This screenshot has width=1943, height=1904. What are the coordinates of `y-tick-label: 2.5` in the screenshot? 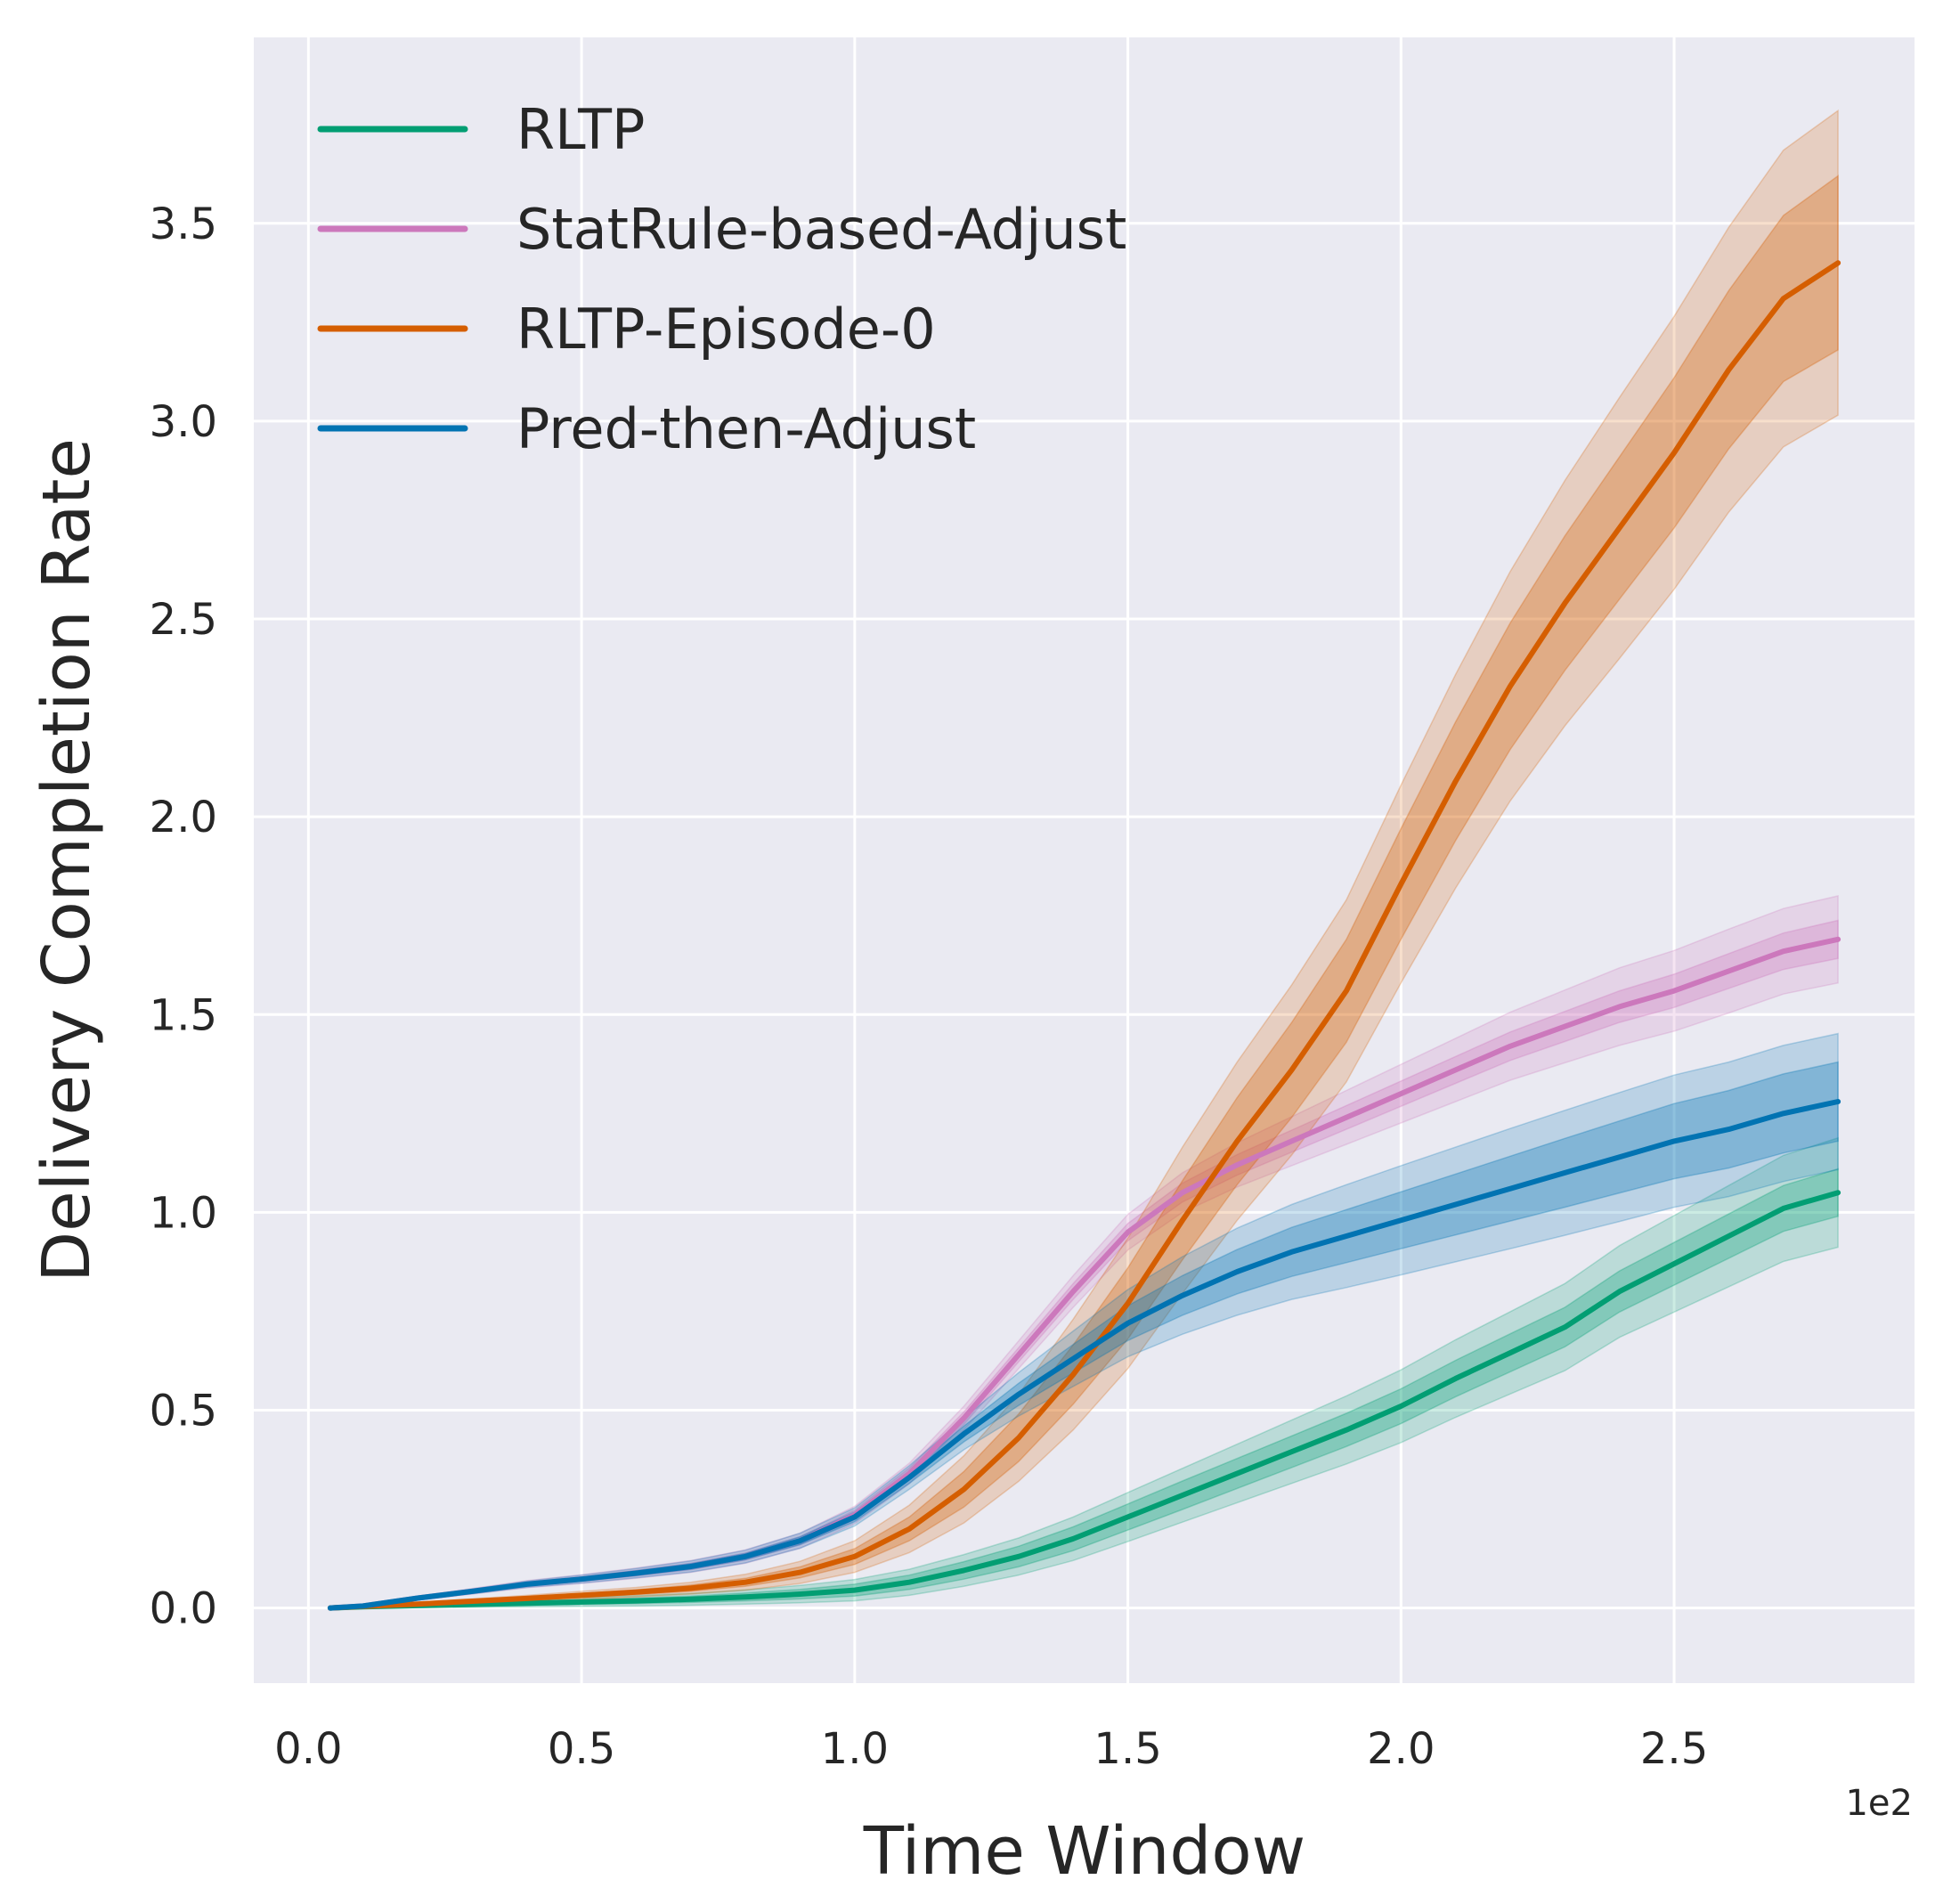 It's located at (183, 620).